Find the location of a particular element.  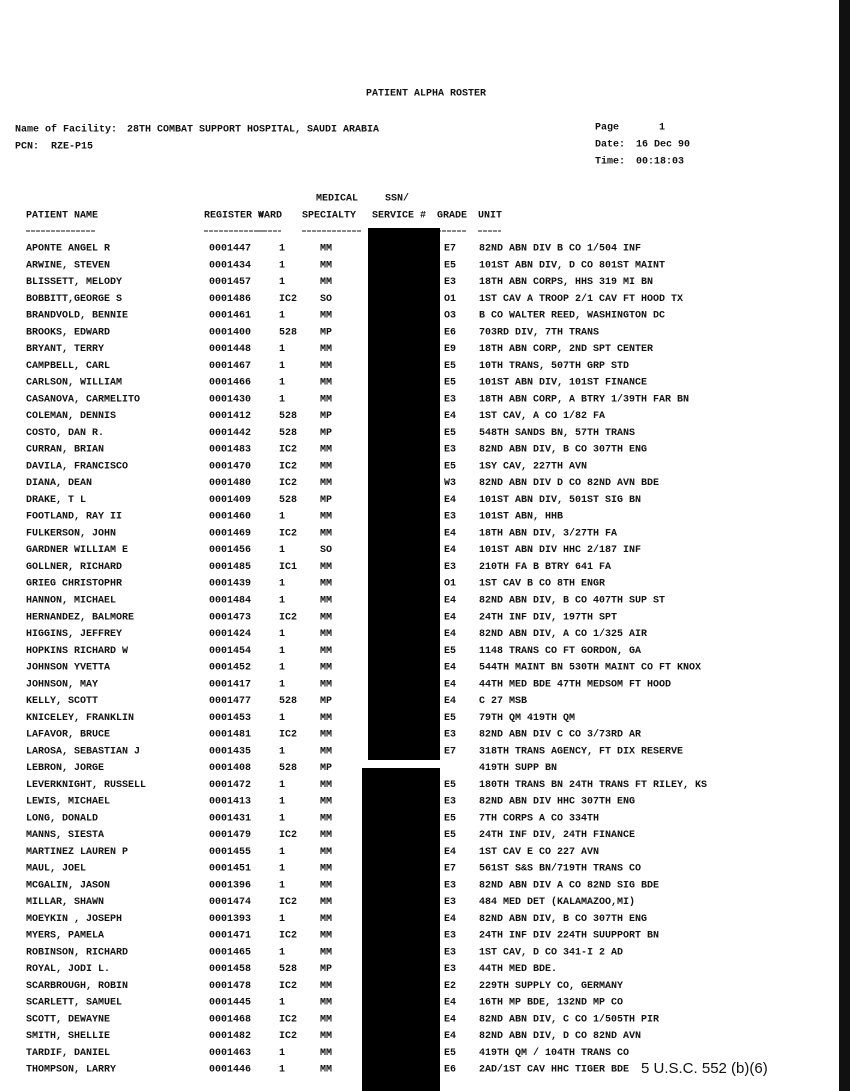

register-number: 0001482 is located at coordinates (230, 1036).